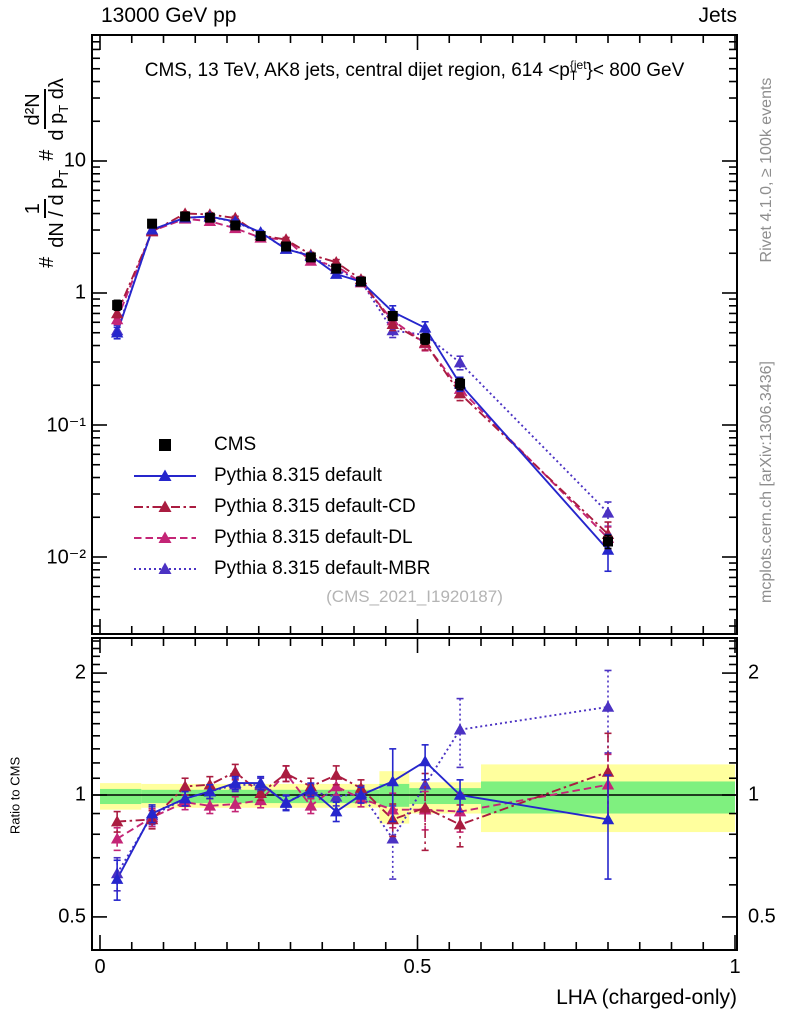 This screenshot has width=786, height=1024. What do you see at coordinates (417, 967) in the screenshot?
I see `x-axis-tick-label: 0.5` at bounding box center [417, 967].